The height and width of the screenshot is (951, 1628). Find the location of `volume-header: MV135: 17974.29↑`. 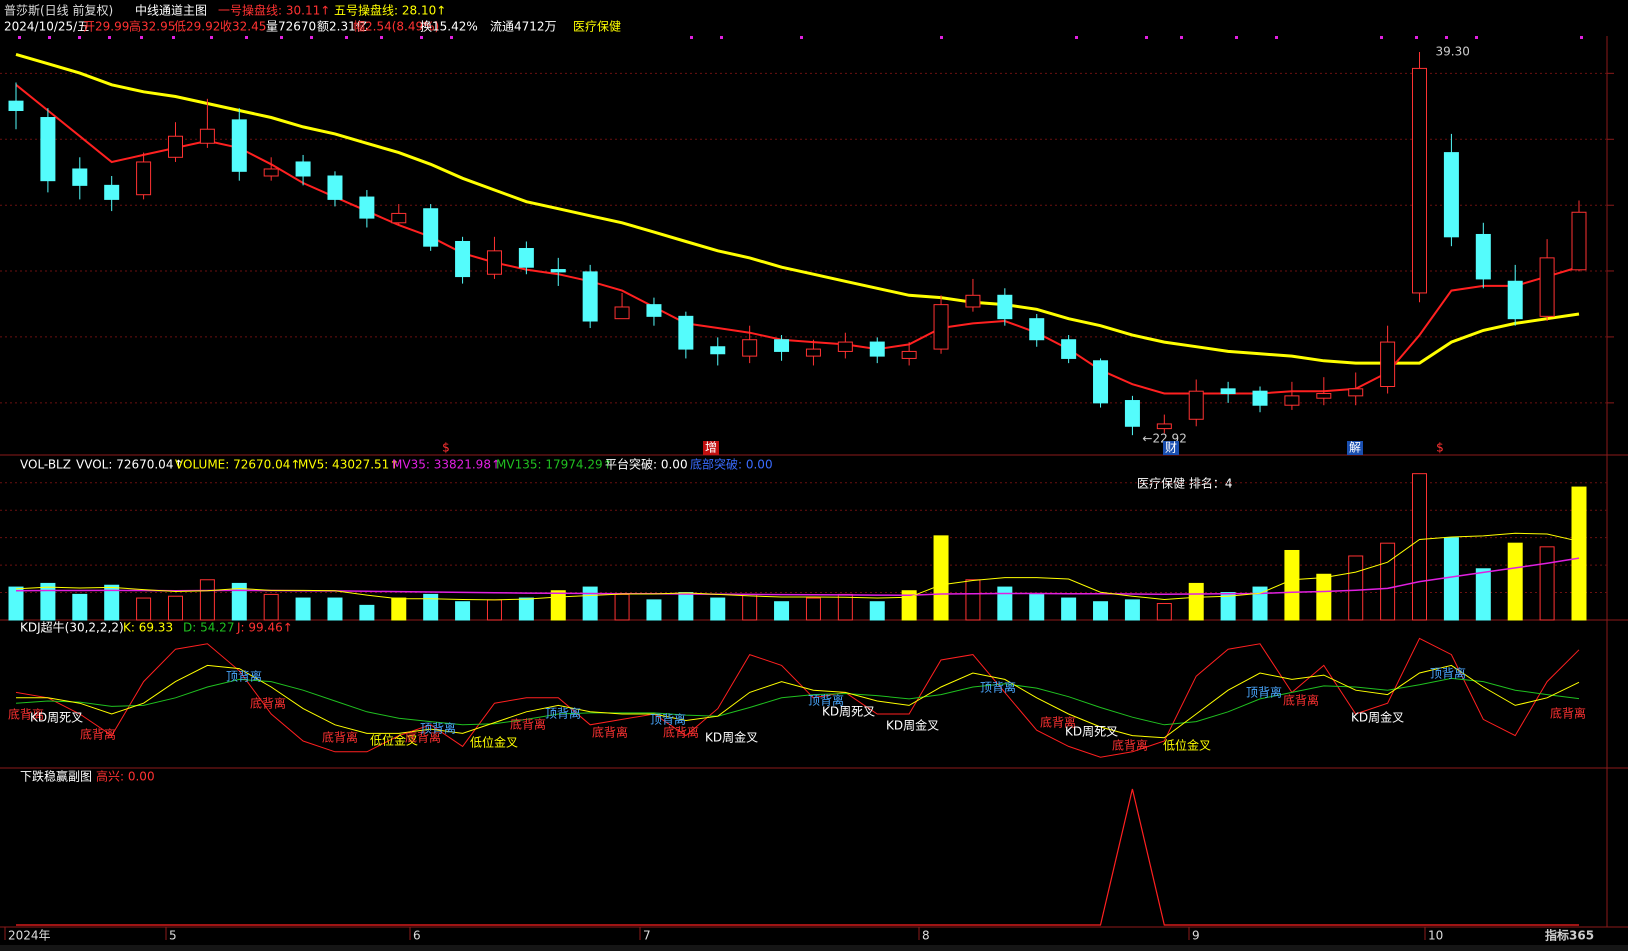

volume-header: MV135: 17974.29↑ is located at coordinates (554, 465).